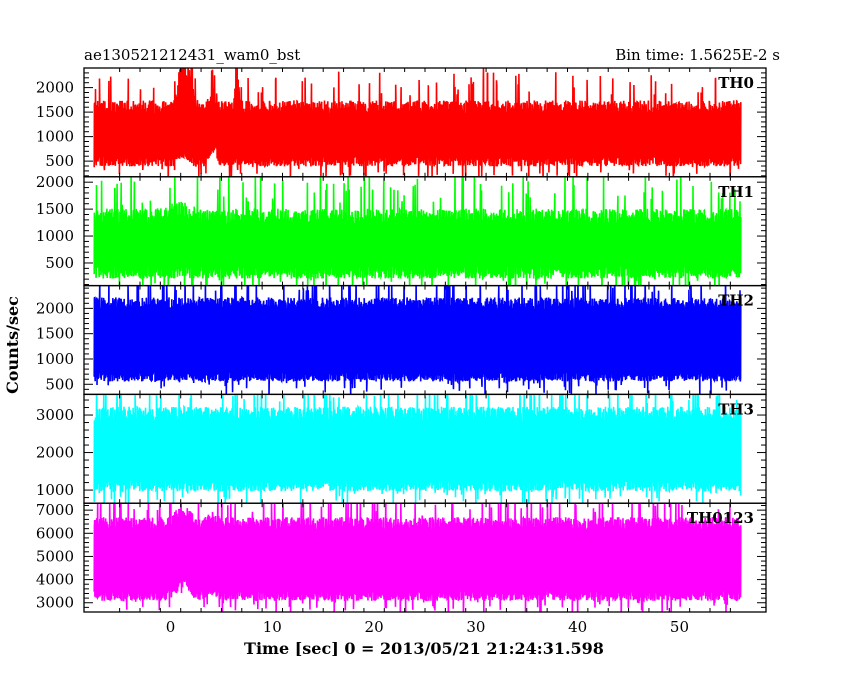  Describe the element at coordinates (577, 627) in the screenshot. I see `x-tick-label: 40` at that location.